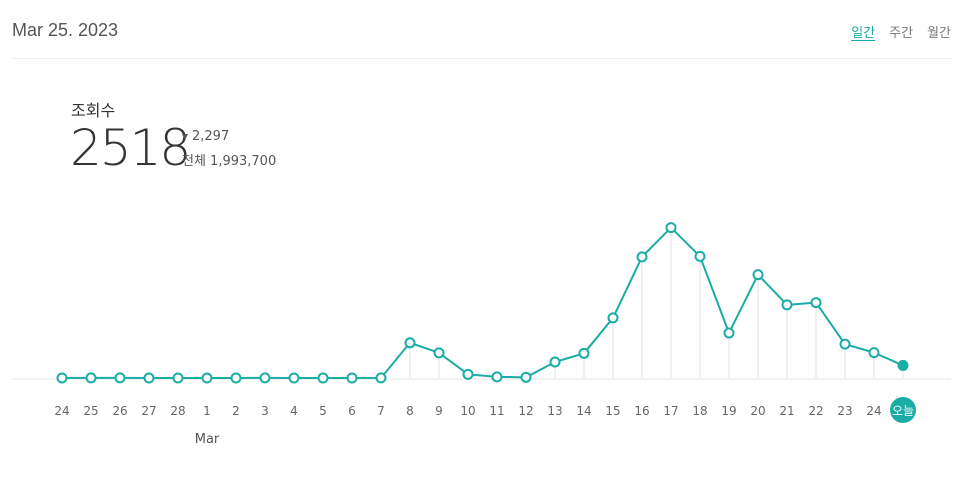 The image size is (973, 496). Describe the element at coordinates (903, 365) in the screenshot. I see `data-point-today` at that location.